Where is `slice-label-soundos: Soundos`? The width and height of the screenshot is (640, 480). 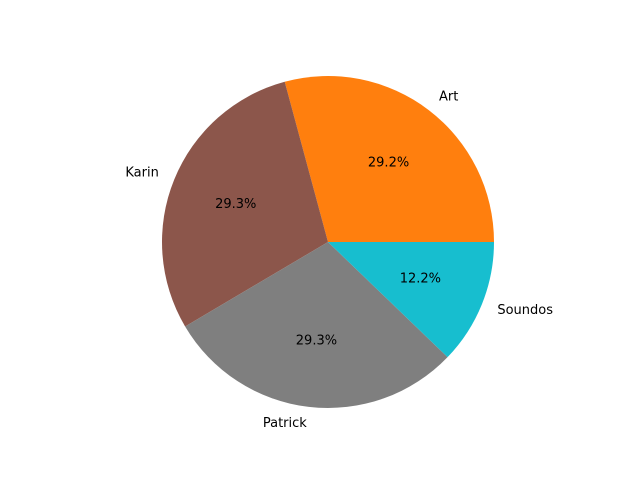 slice-label-soundos: Soundos is located at coordinates (525, 310).